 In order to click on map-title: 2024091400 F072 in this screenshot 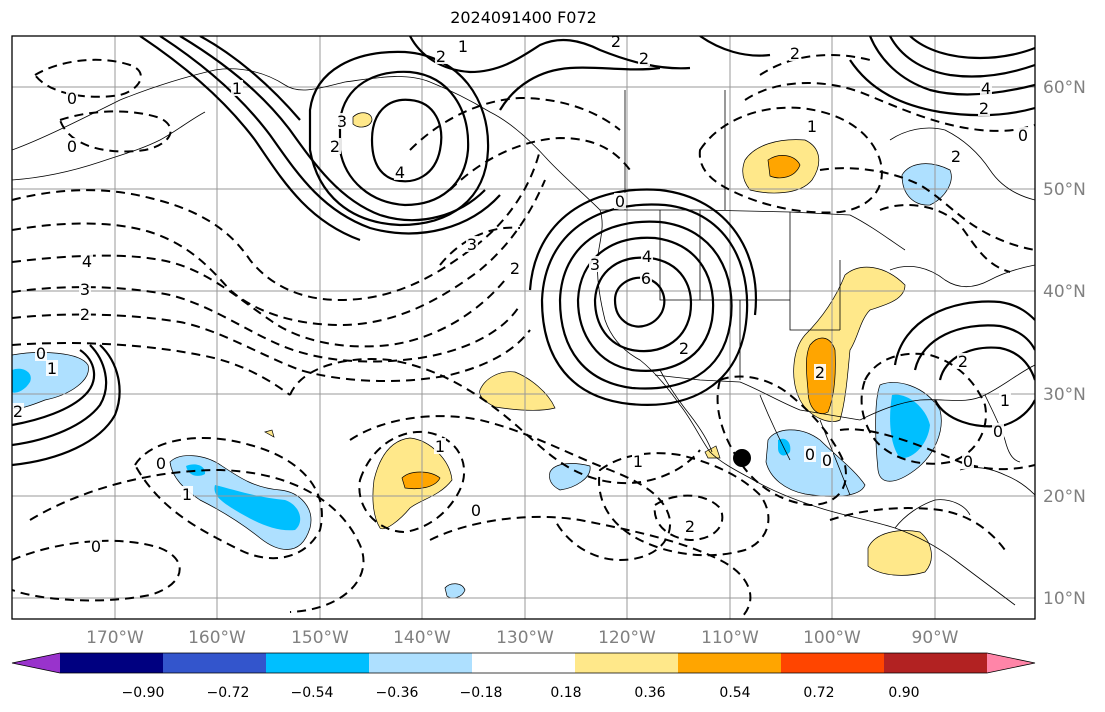, I will do `click(523, 17)`.